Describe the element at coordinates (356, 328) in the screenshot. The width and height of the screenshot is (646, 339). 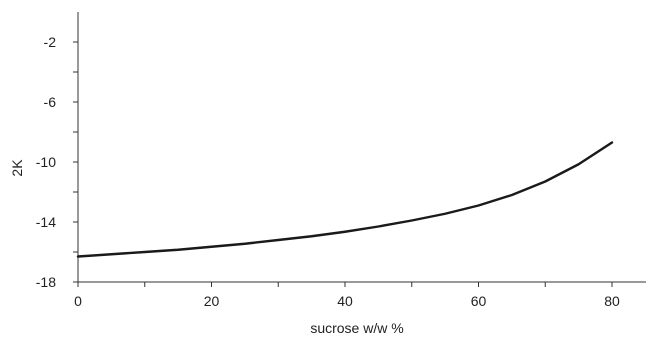
I see `x-axis-title: sucrose w/w %` at that location.